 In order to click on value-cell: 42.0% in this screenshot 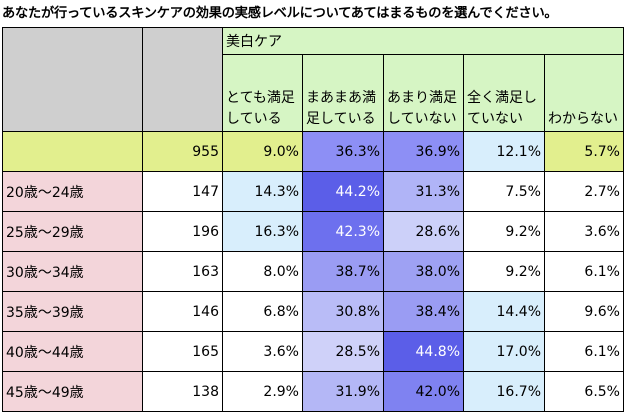, I will do `click(423, 391)`.